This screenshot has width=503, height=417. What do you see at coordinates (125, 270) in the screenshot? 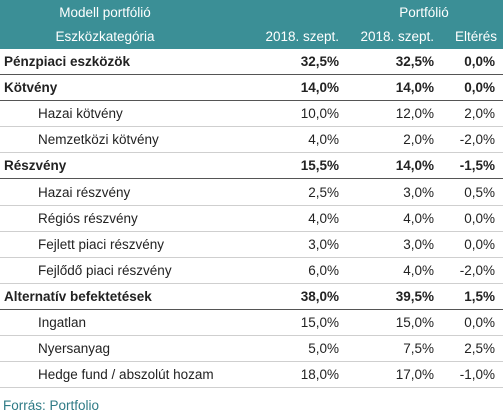
I see `row-name: Fejlődő piaci részvény` at bounding box center [125, 270].